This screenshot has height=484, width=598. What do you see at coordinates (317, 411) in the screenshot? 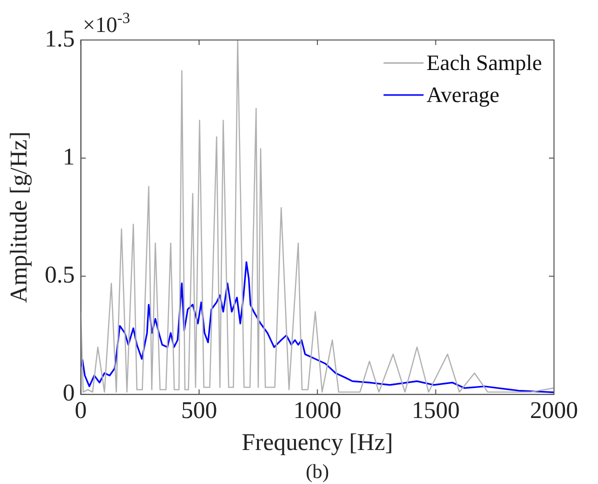
I see `x-tick-label: 1000` at bounding box center [317, 411].